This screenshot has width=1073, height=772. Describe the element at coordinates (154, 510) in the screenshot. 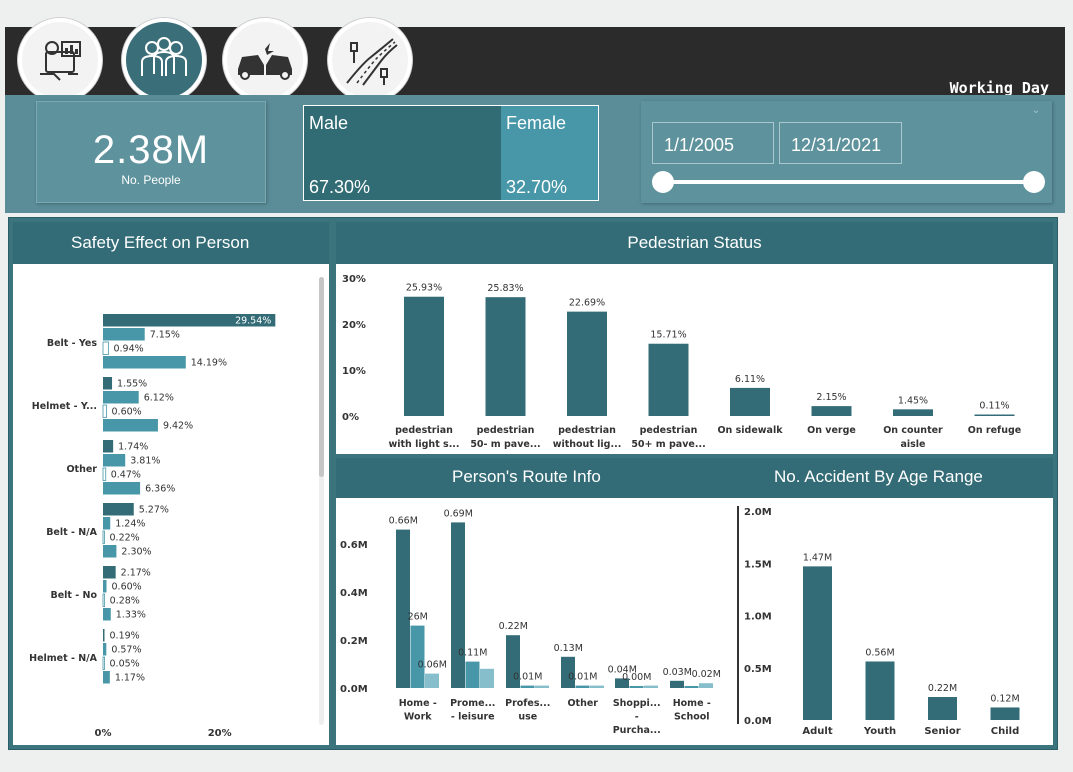

I see `safety-data-label: 5.27%` at that location.